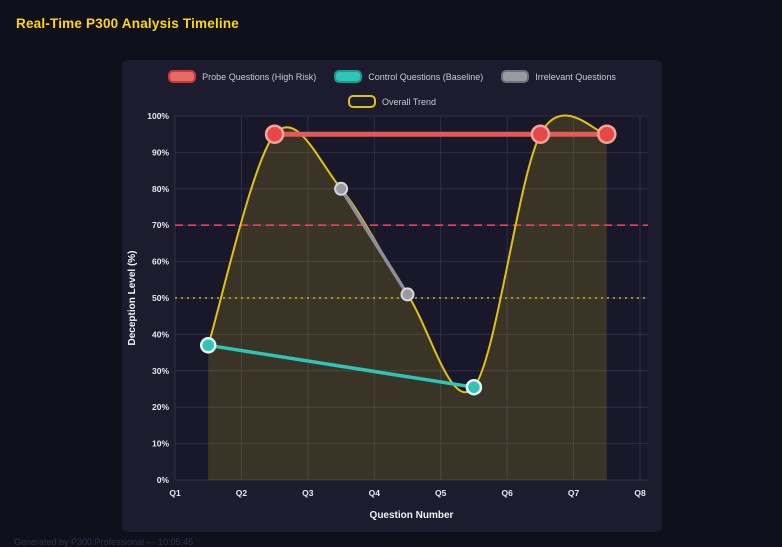 The image size is (782, 547). Describe the element at coordinates (348, 76) in the screenshot. I see `legend-marker-control-questions` at that location.